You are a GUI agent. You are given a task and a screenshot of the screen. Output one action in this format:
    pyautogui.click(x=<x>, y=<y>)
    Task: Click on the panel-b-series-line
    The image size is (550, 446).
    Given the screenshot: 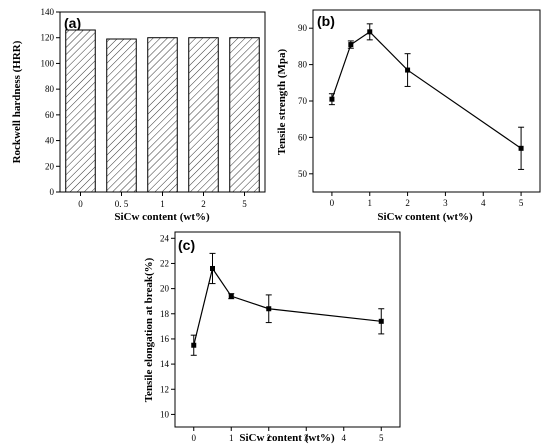 What is the action you would take?
    pyautogui.click(x=426, y=90)
    